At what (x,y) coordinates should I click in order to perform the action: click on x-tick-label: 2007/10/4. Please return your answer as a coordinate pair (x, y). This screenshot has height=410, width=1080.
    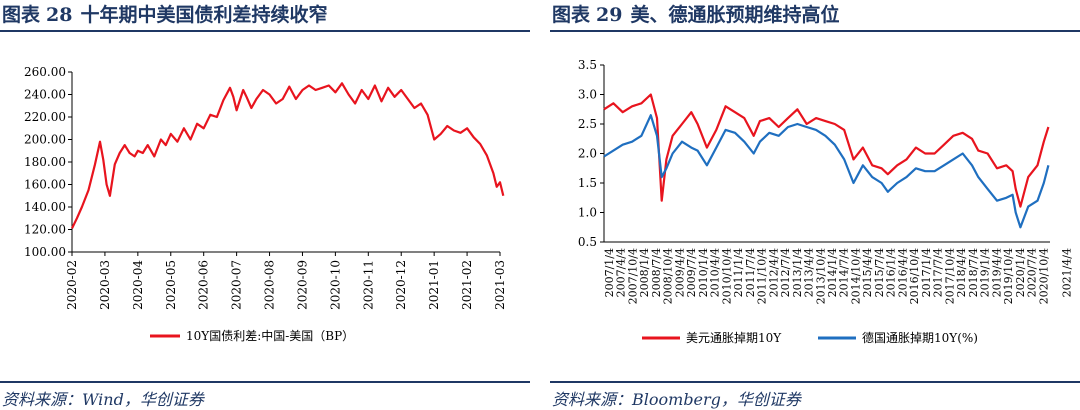
    Looking at the image, I should click on (632, 276).